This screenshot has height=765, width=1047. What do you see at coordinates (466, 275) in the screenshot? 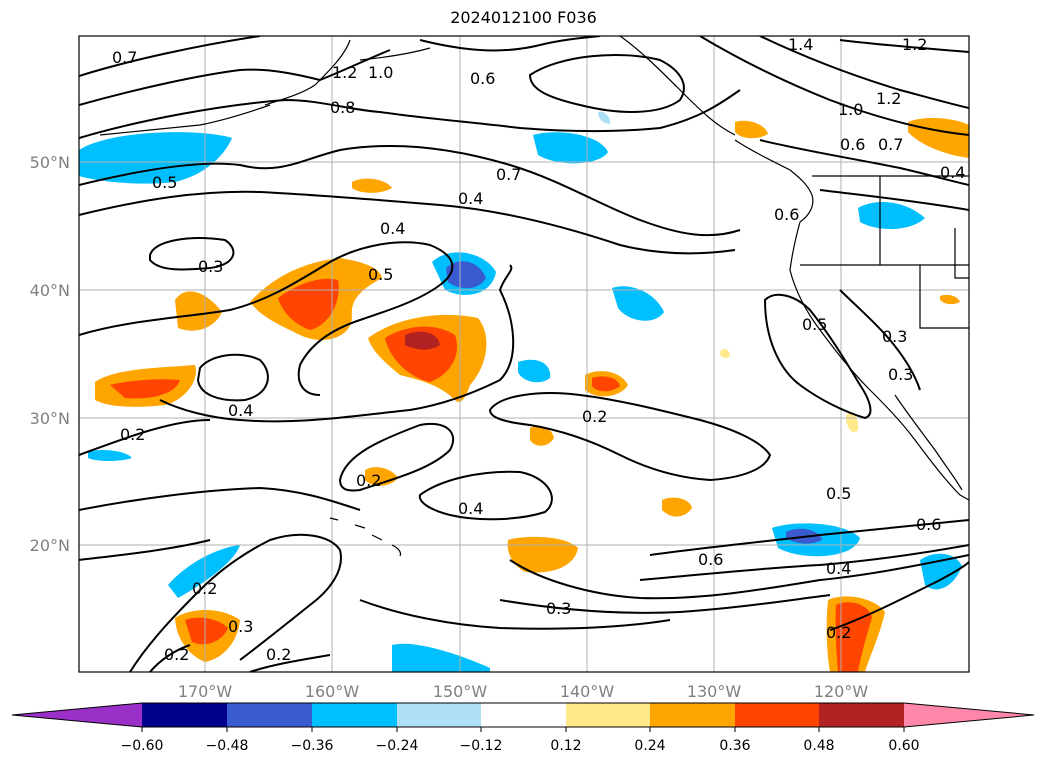
I see `neg-strong` at bounding box center [466, 275].